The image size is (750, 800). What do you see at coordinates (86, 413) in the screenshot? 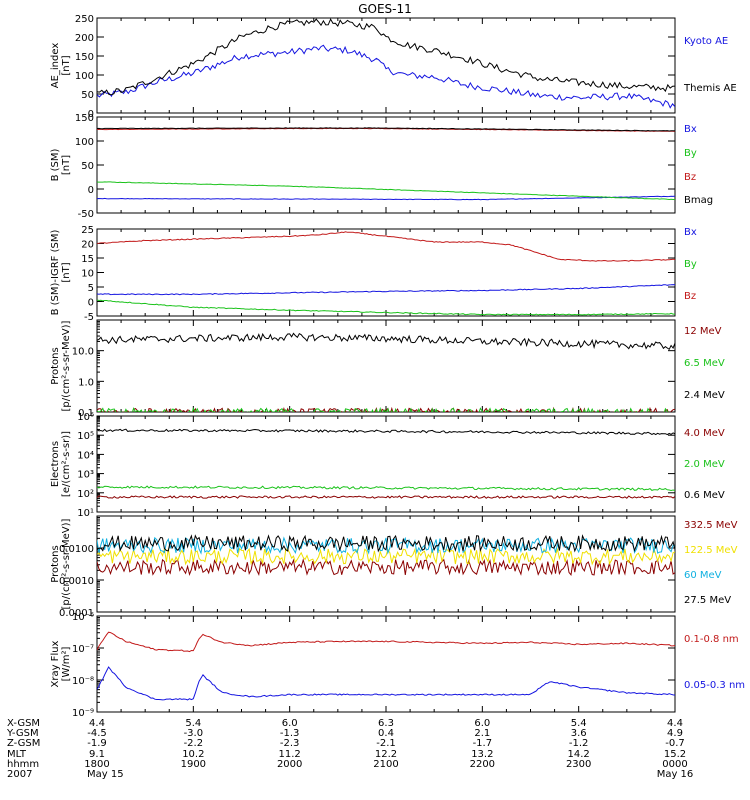
I see `y-tick-label: 0.1` at bounding box center [86, 413].